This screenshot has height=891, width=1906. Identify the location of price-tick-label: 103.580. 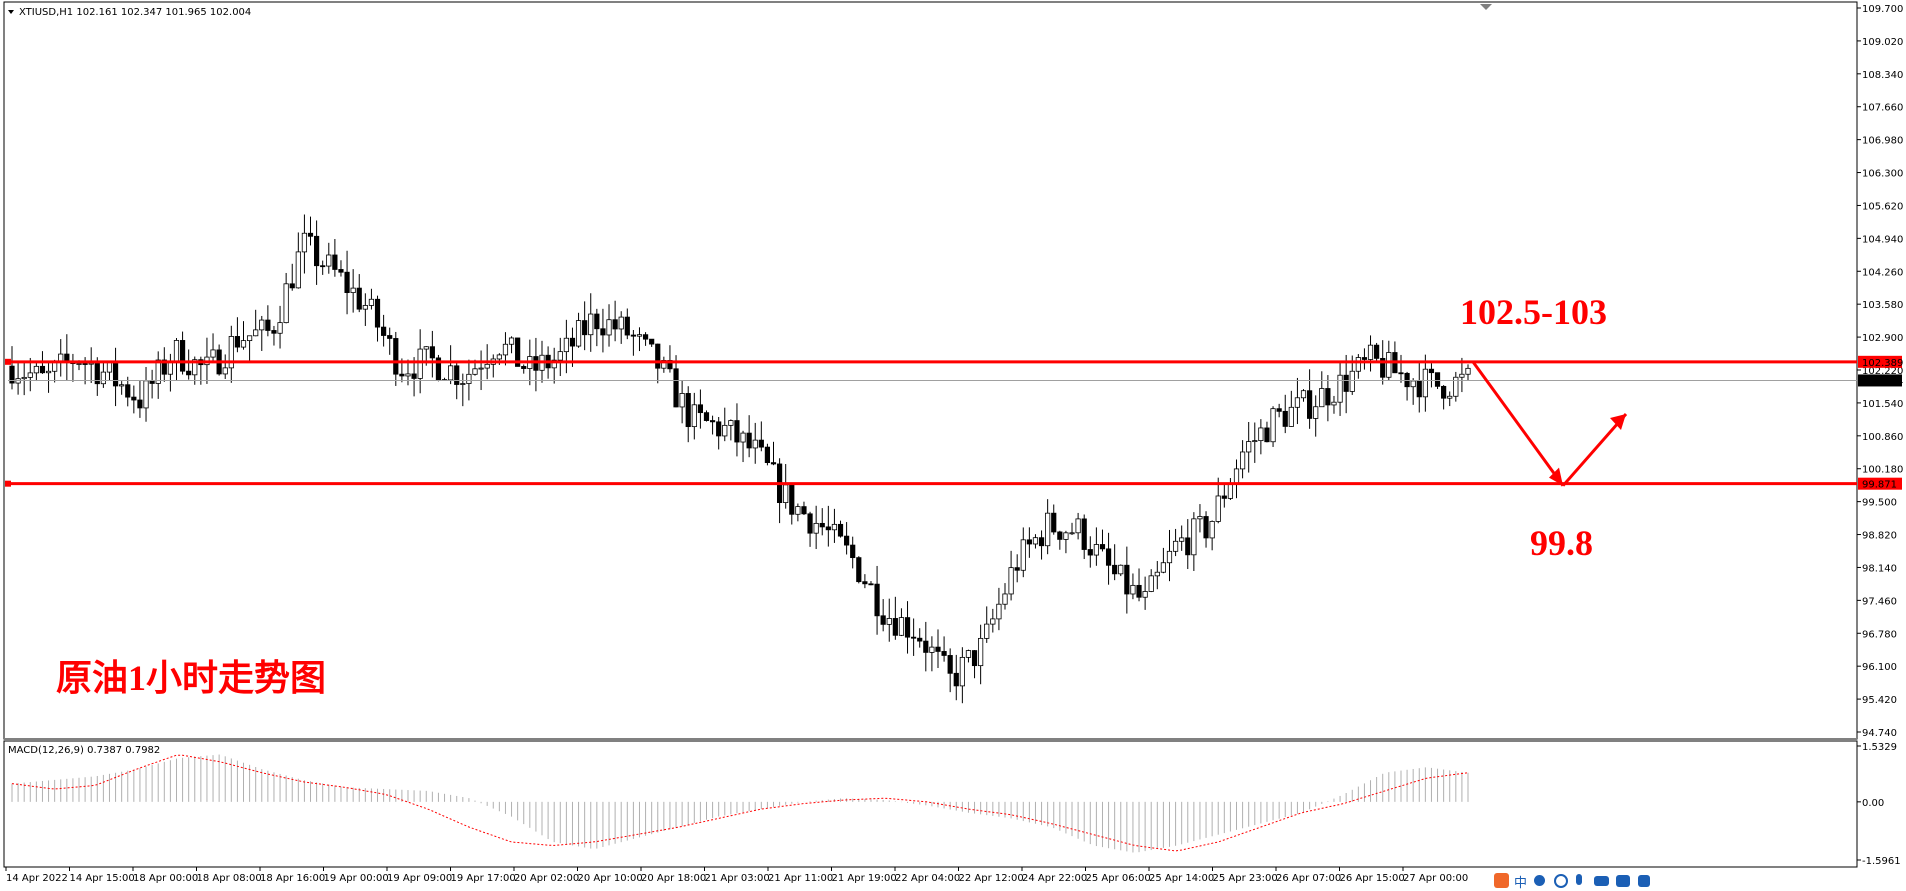
(1882, 305).